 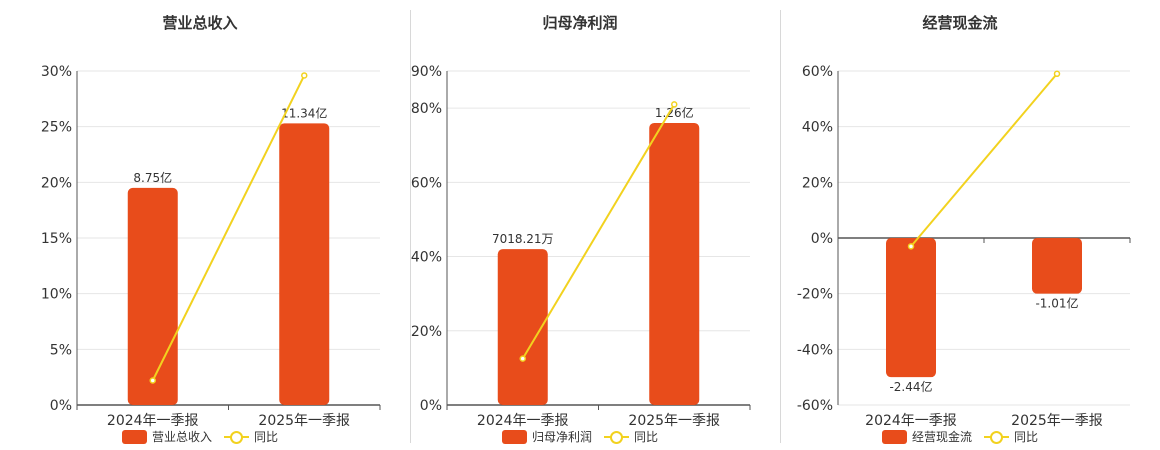 I want to click on legend-revenue: 营业总收入 同比, so click(x=200, y=436).